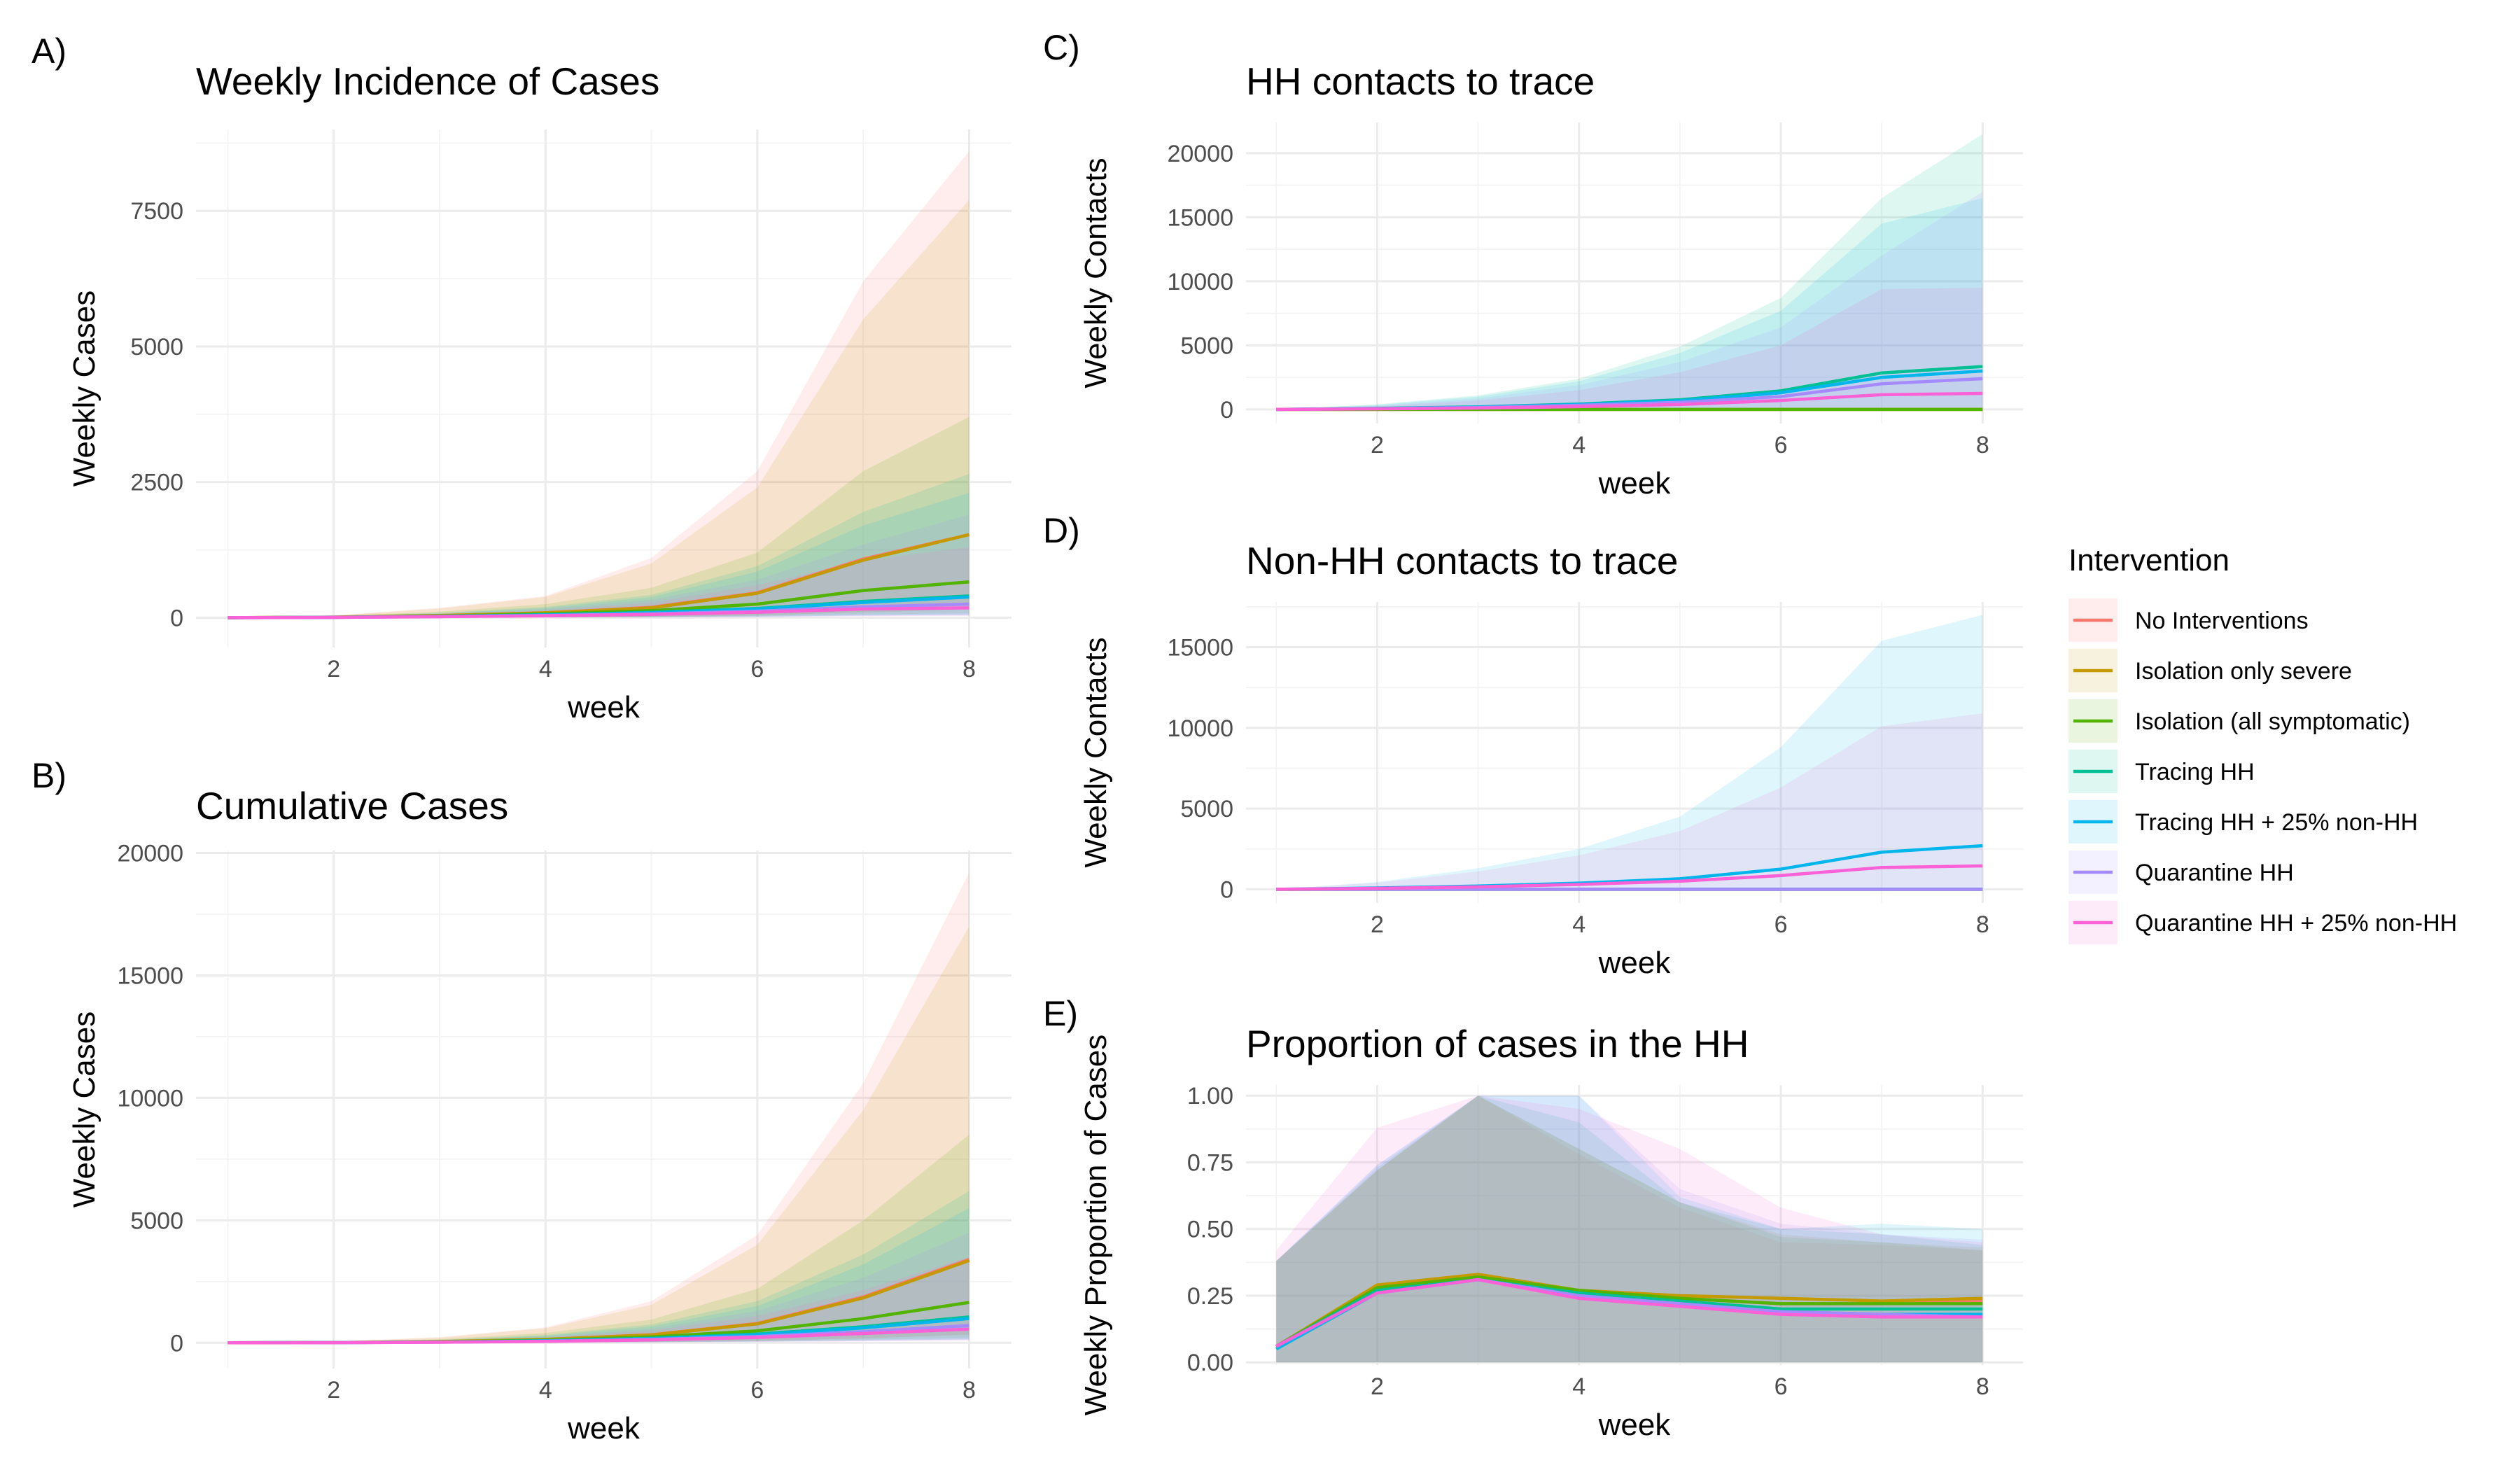 This screenshot has width=2520, height=1470. I want to click on panel-letter: D), so click(1061, 530).